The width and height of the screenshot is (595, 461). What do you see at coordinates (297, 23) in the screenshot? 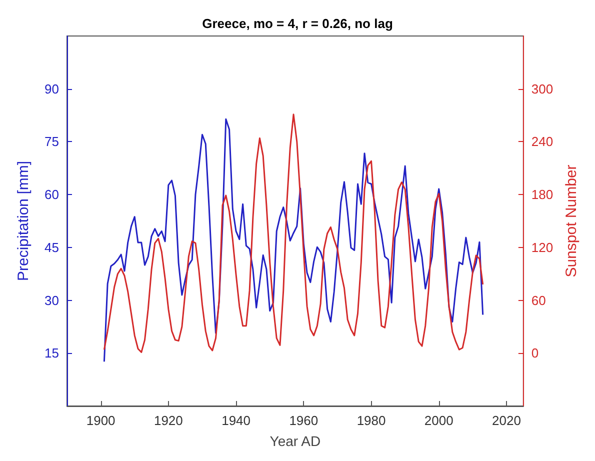
I see `chart-title: Greece, mo = 4, r = 0.26, no lag` at bounding box center [297, 23].